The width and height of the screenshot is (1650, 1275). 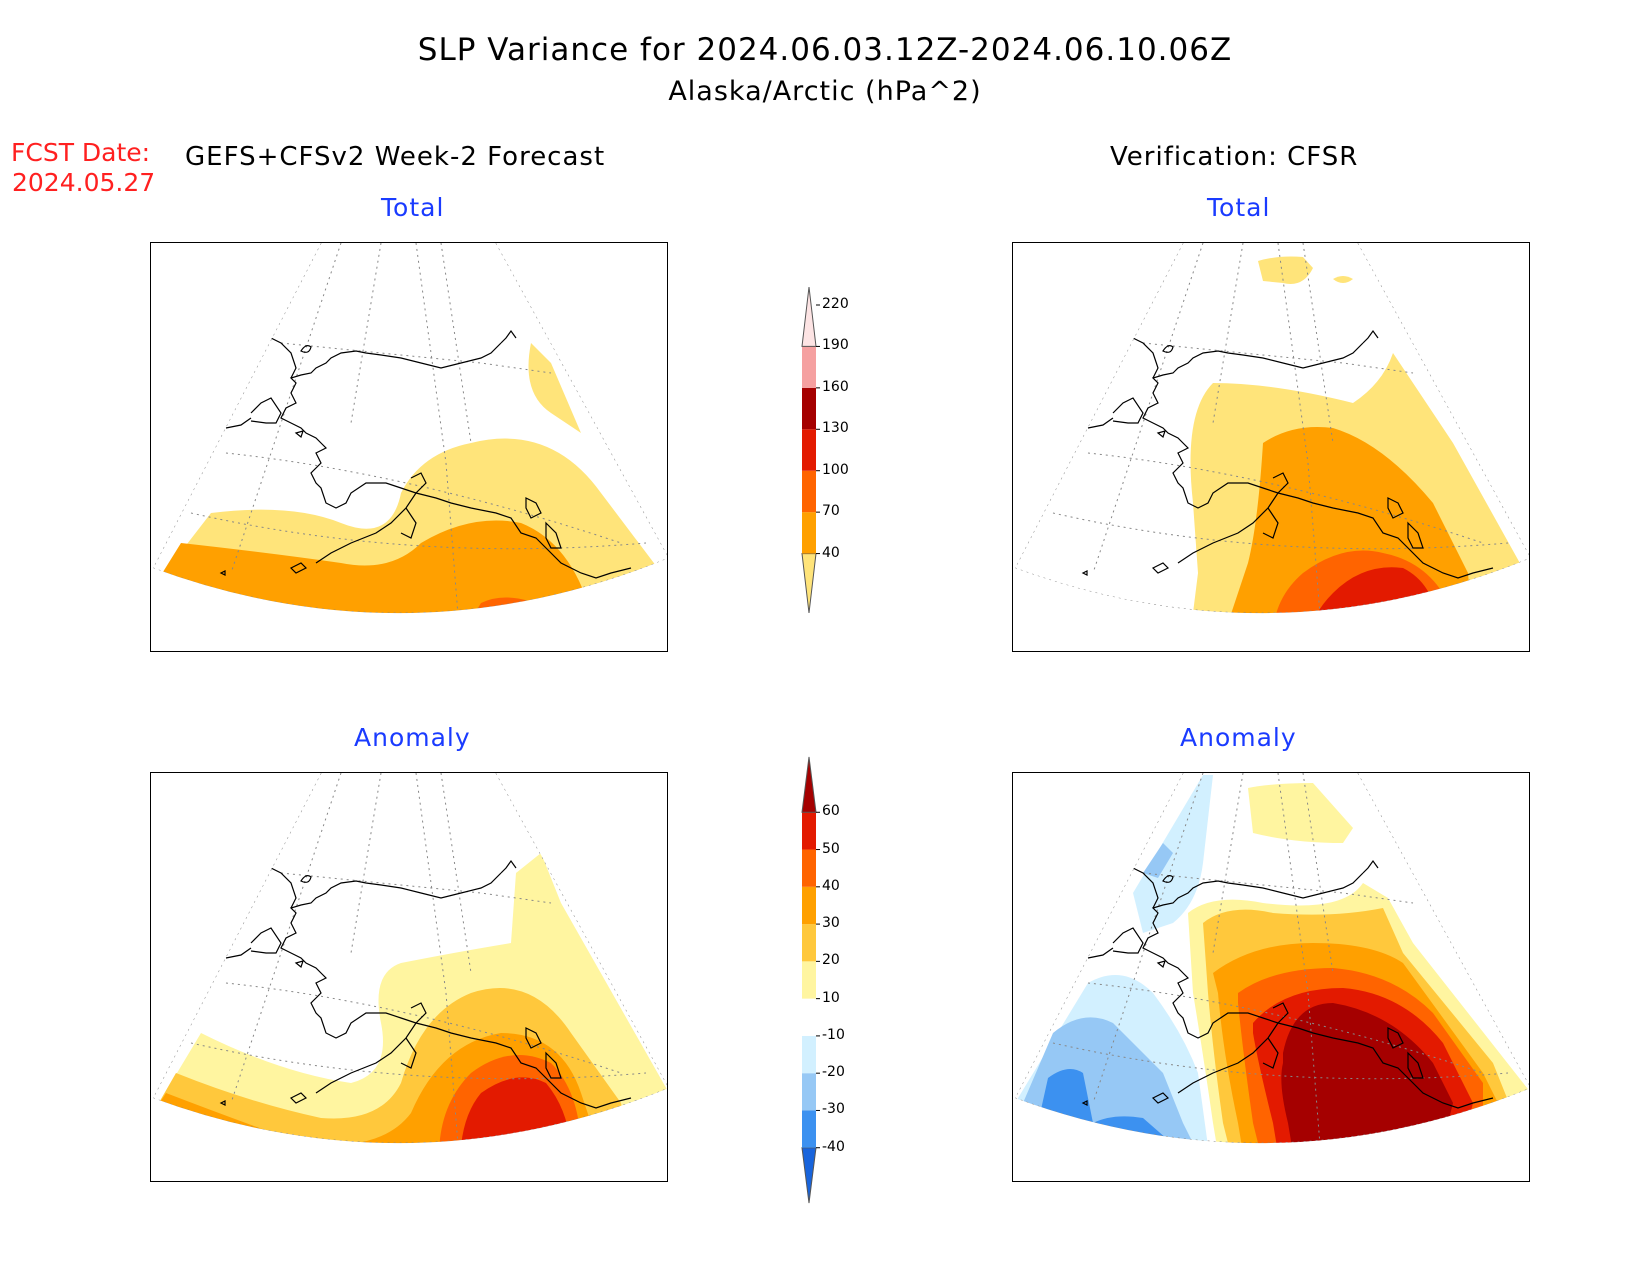 What do you see at coordinates (1285, 270) in the screenshot?
I see `shade-yellow-n1` at bounding box center [1285, 270].